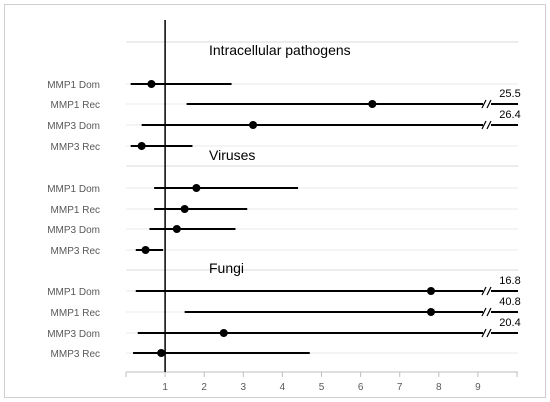 The width and height of the screenshot is (550, 402). I want to click on upper-bound-label: 25.5, so click(509, 94).